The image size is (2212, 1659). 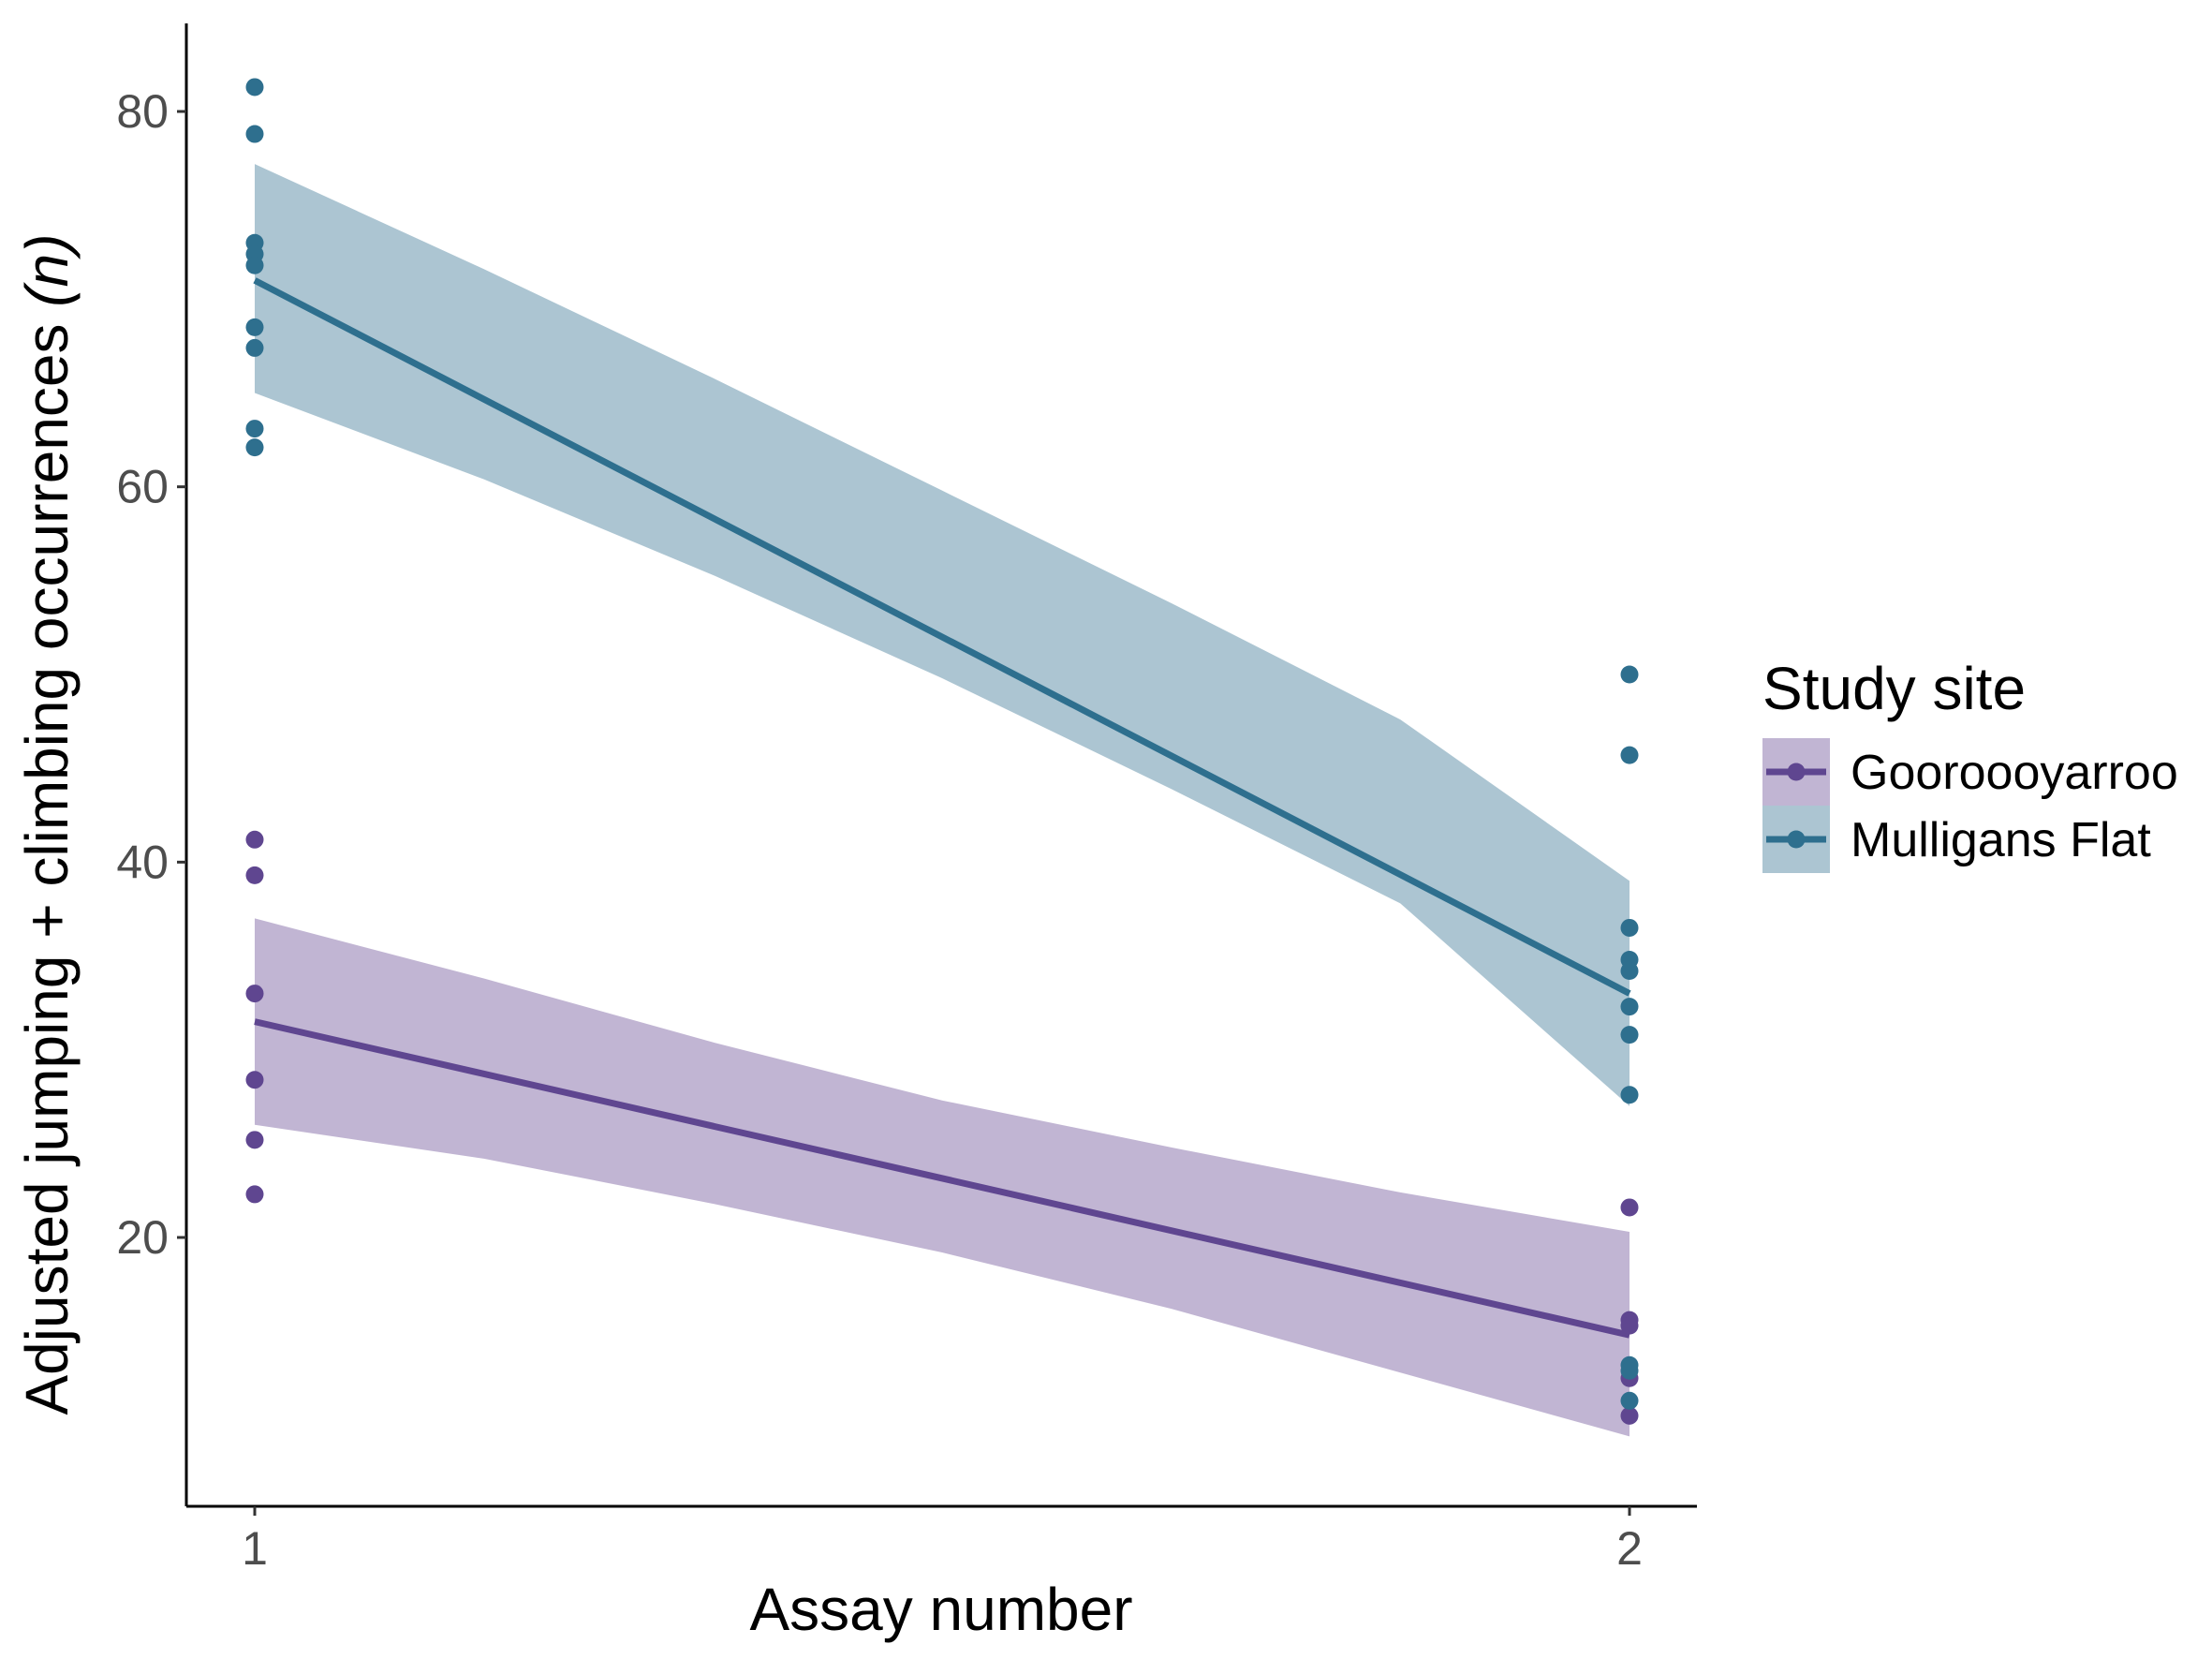 What do you see at coordinates (151, 674) in the screenshot?
I see `y-ticks: 20 40 60 80` at bounding box center [151, 674].